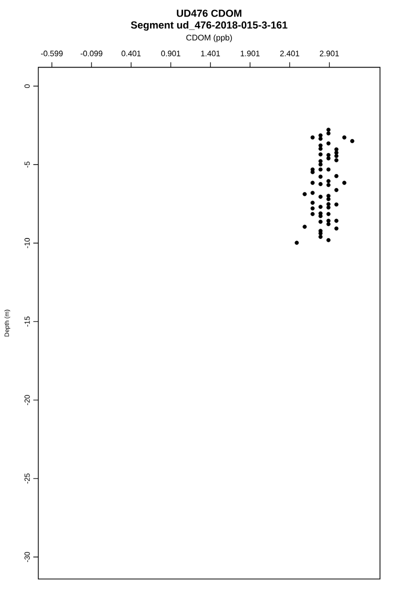 The width and height of the screenshot is (400, 600). What do you see at coordinates (209, 13) in the screenshot?
I see `chart-title: UD476 CDOM` at bounding box center [209, 13].